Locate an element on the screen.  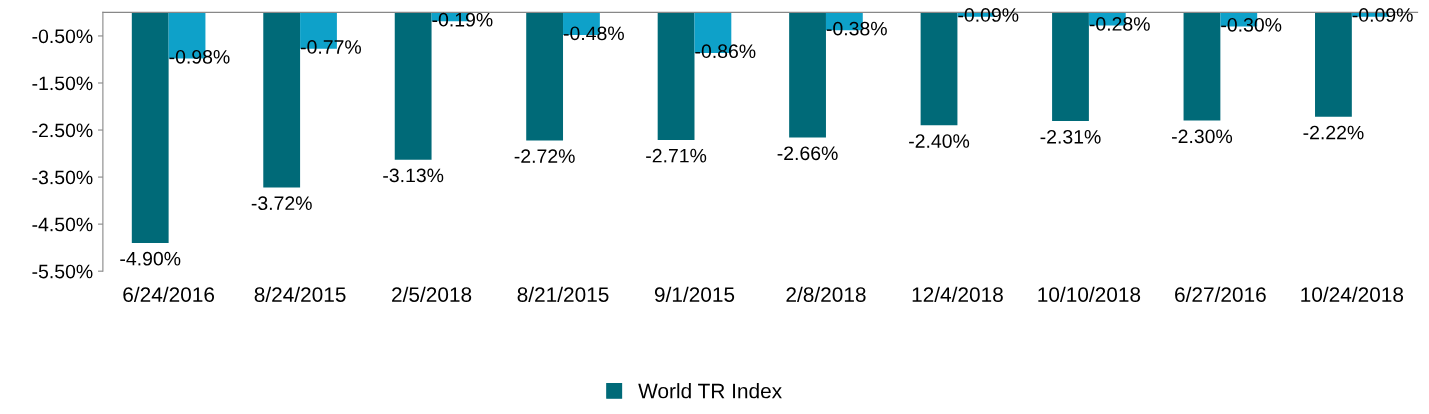
x-tick-label: 6/24/2016 is located at coordinates (169, 294).